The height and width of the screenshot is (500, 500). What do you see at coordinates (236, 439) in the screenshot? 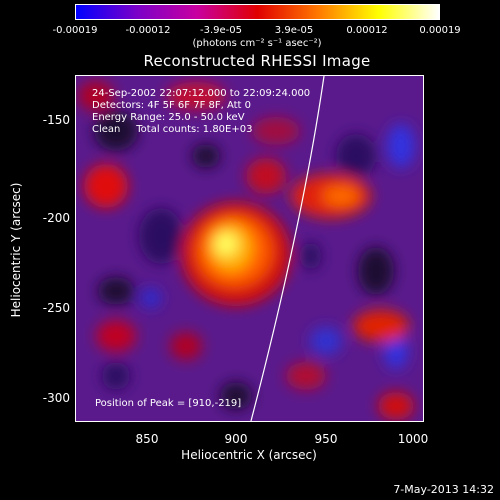
I see `x-tick-label: 900` at bounding box center [236, 439].